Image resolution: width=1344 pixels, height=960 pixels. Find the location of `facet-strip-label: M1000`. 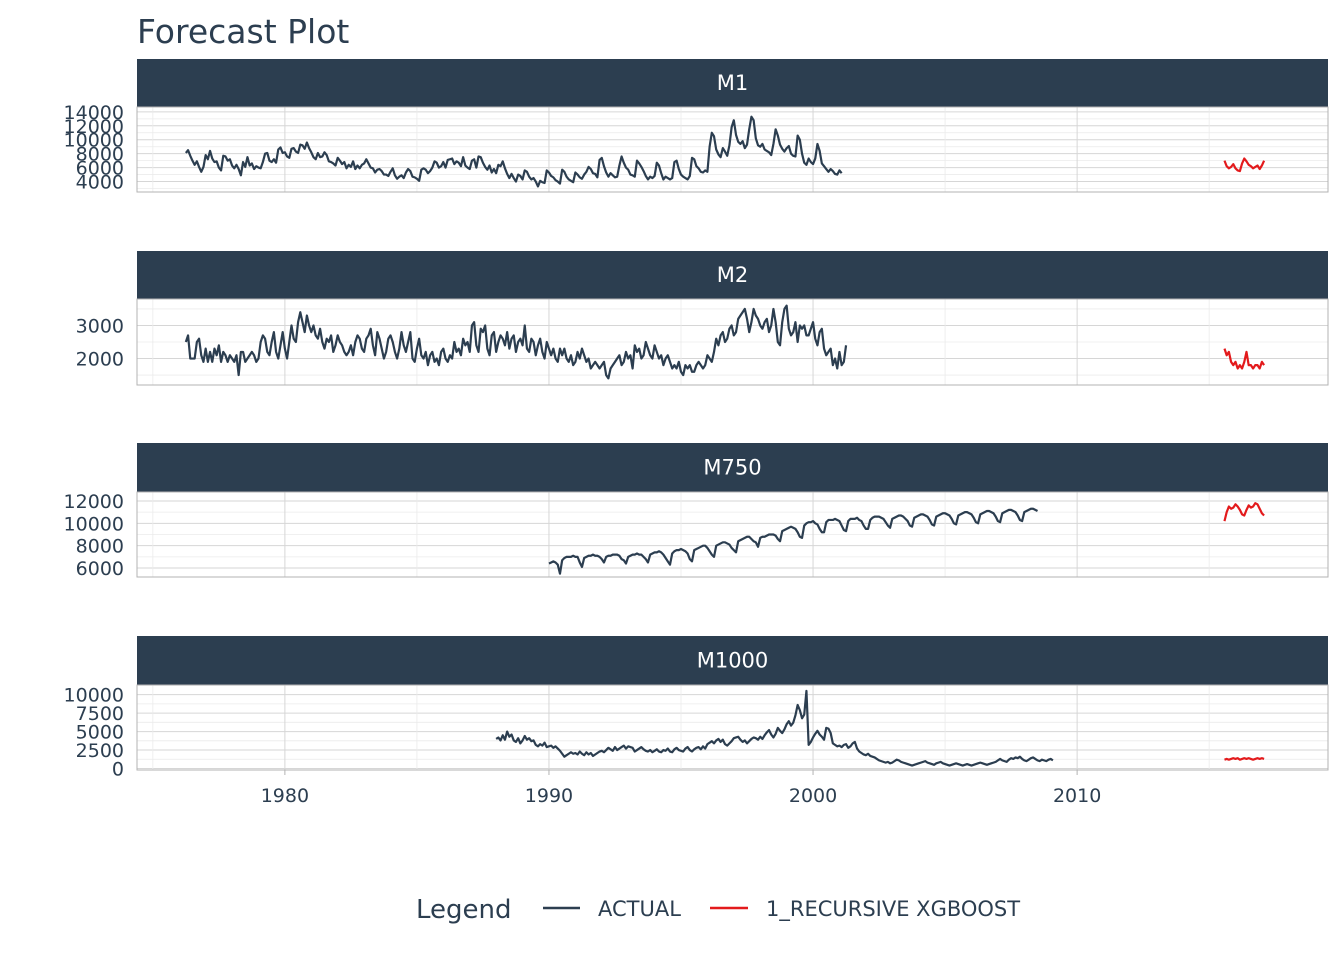

facet-strip-label: M1000 is located at coordinates (733, 661).